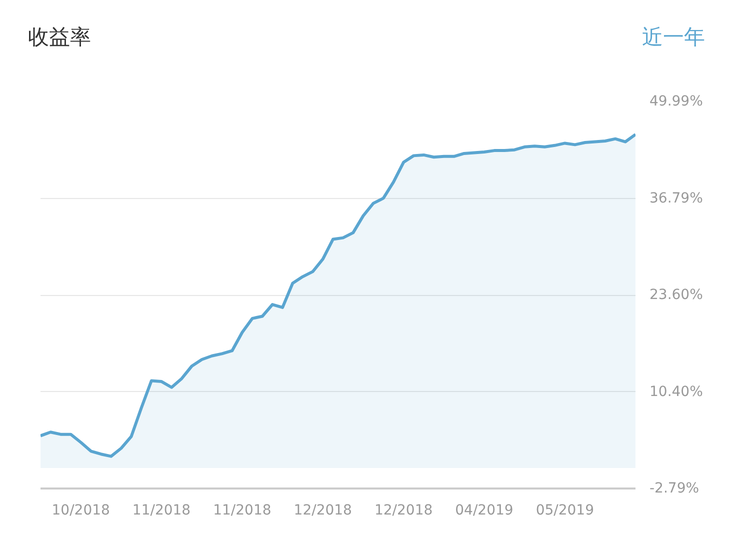 The image size is (750, 549). Describe the element at coordinates (676, 295) in the screenshot. I see `y-tick-label: 23.60%` at that location.